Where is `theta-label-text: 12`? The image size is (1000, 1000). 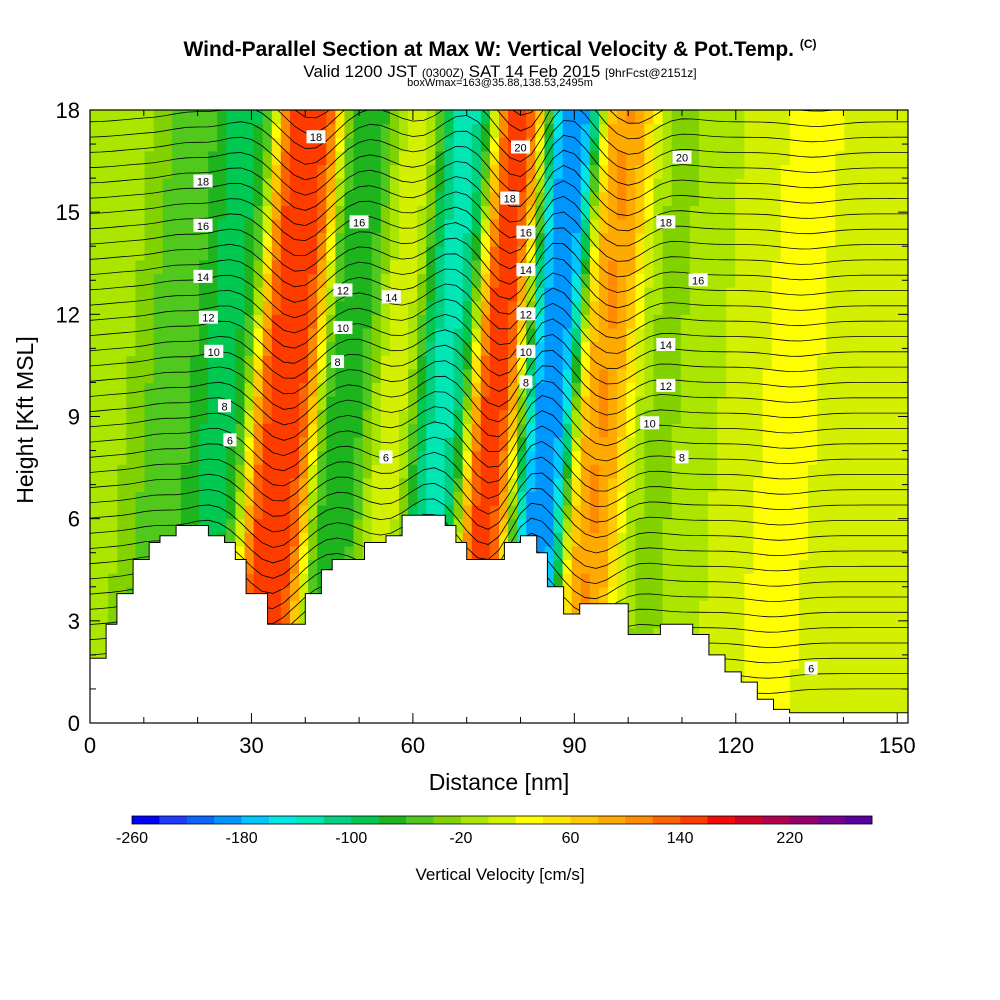 theta-label-text: 12 is located at coordinates (526, 315).